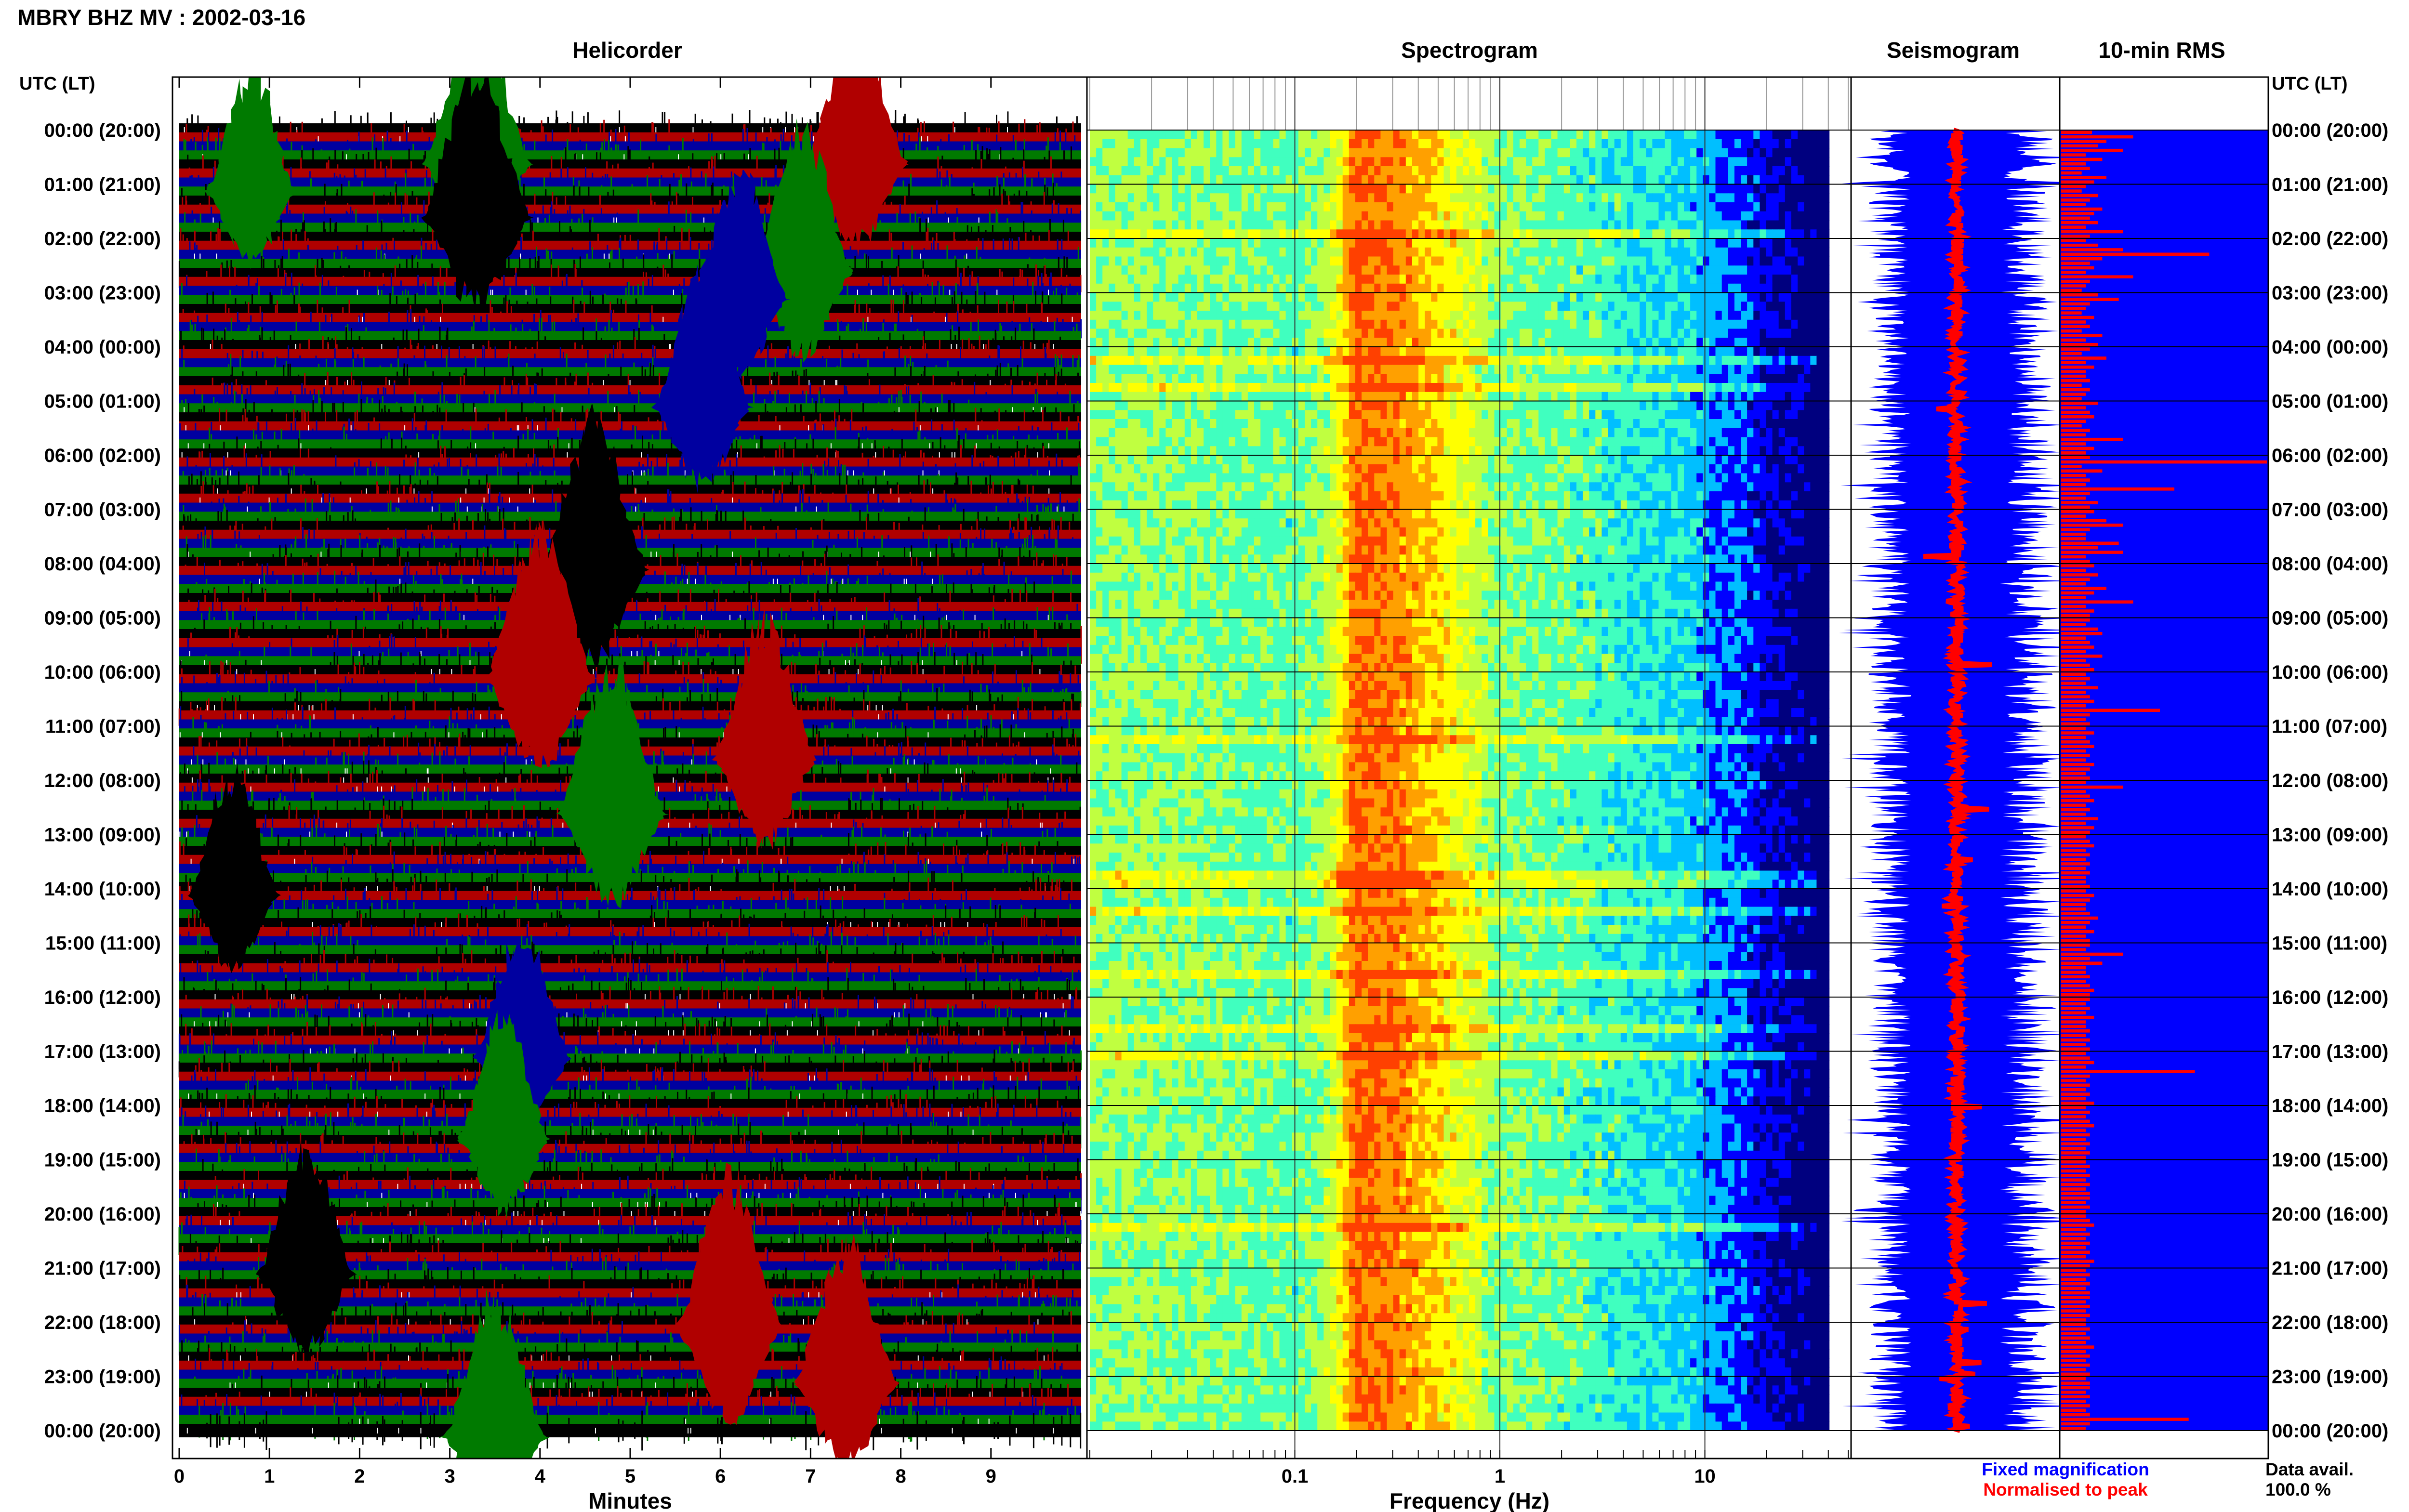 This screenshot has height=1512, width=2409. Describe the element at coordinates (765, 727) in the screenshot. I see `helicorder-event` at that location.